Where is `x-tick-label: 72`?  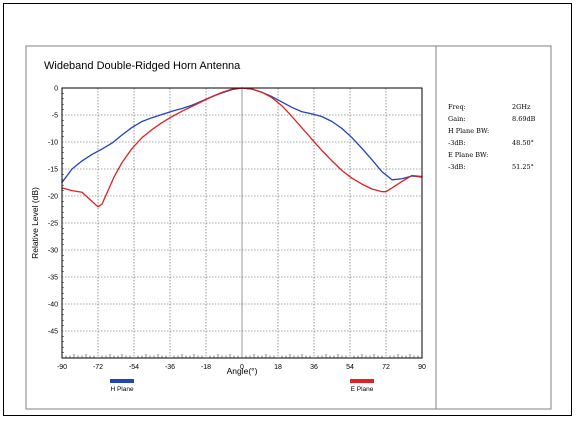 x-tick-label: 72 is located at coordinates (386, 367).